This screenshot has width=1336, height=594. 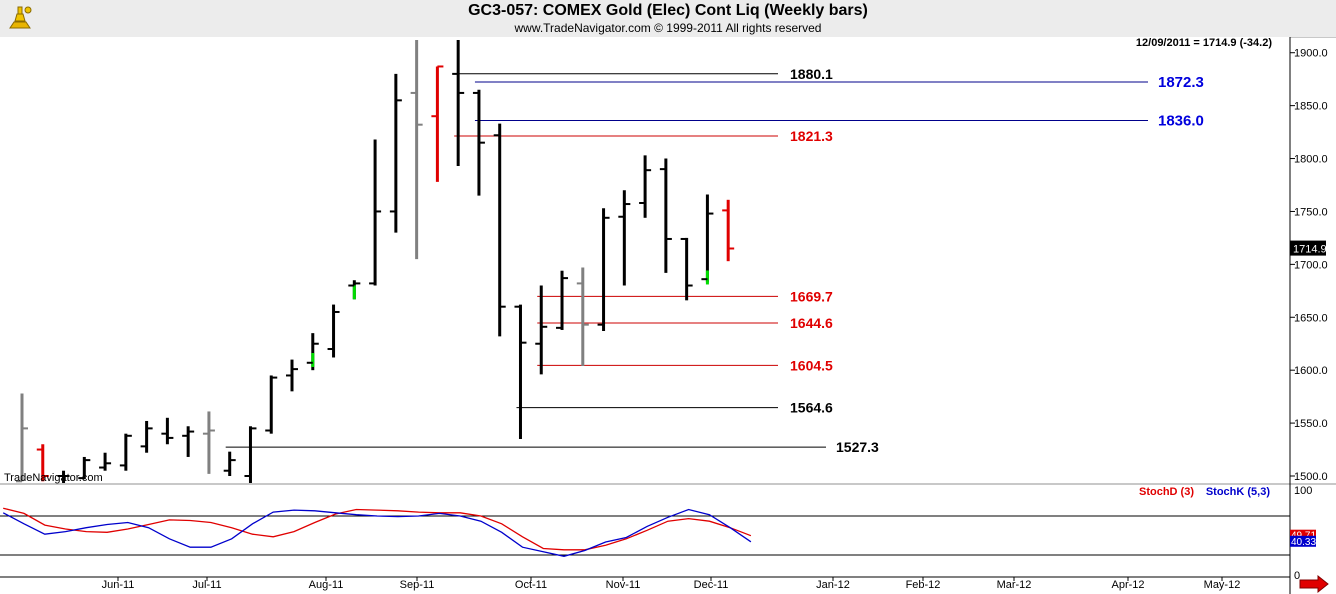 What do you see at coordinates (811, 408) in the screenshot?
I see `price-level-label: 1564.6` at bounding box center [811, 408].